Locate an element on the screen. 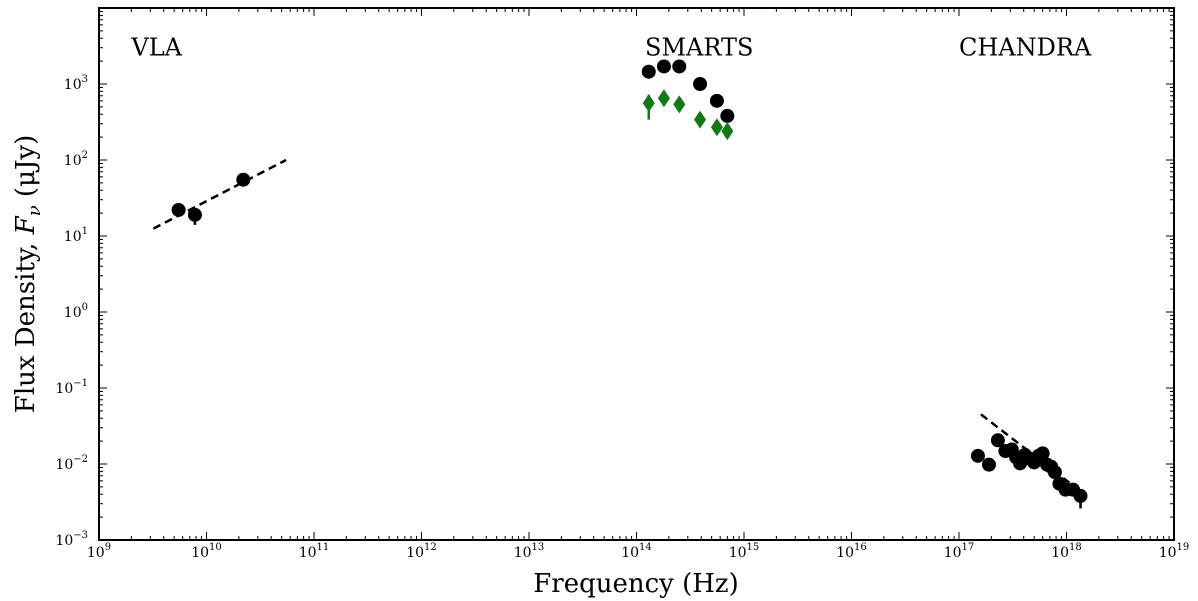 The height and width of the screenshot is (601, 1198). x-tick-exp: 19 is located at coordinates (1183, 547).